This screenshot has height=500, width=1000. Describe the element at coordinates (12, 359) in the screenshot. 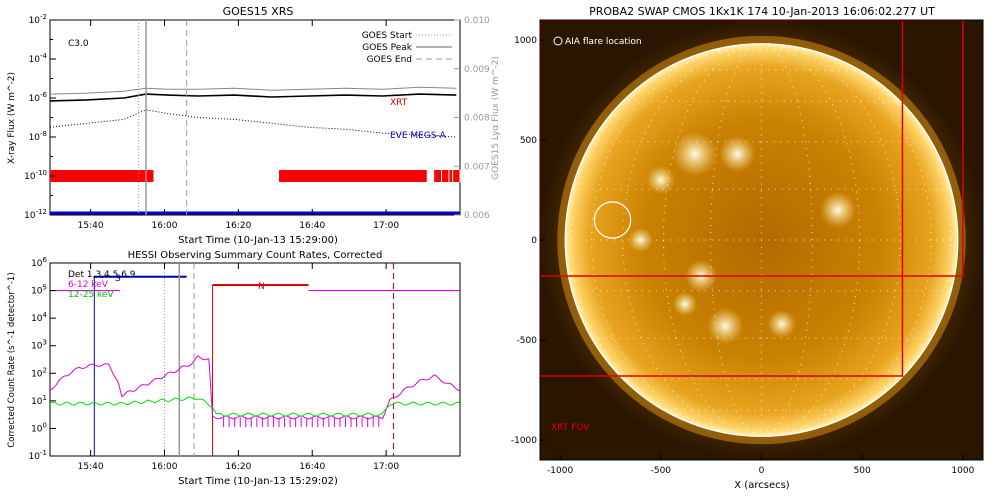

I see `hessi-ylabel: Corrected Count Rate (s^-1 detector^-1)` at that location.